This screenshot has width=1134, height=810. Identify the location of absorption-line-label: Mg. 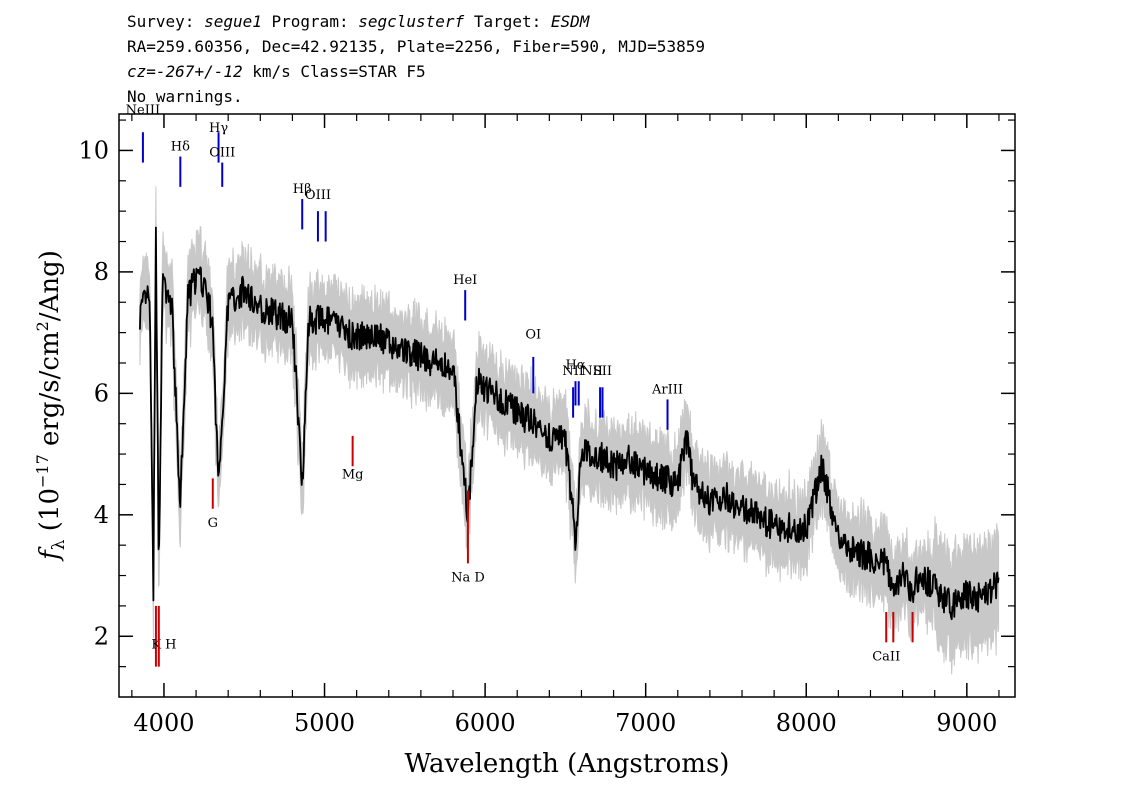
(353, 474).